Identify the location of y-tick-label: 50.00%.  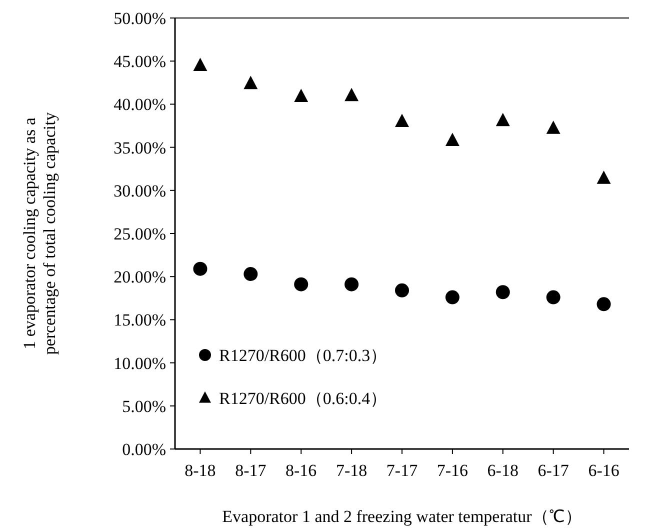
(140, 18).